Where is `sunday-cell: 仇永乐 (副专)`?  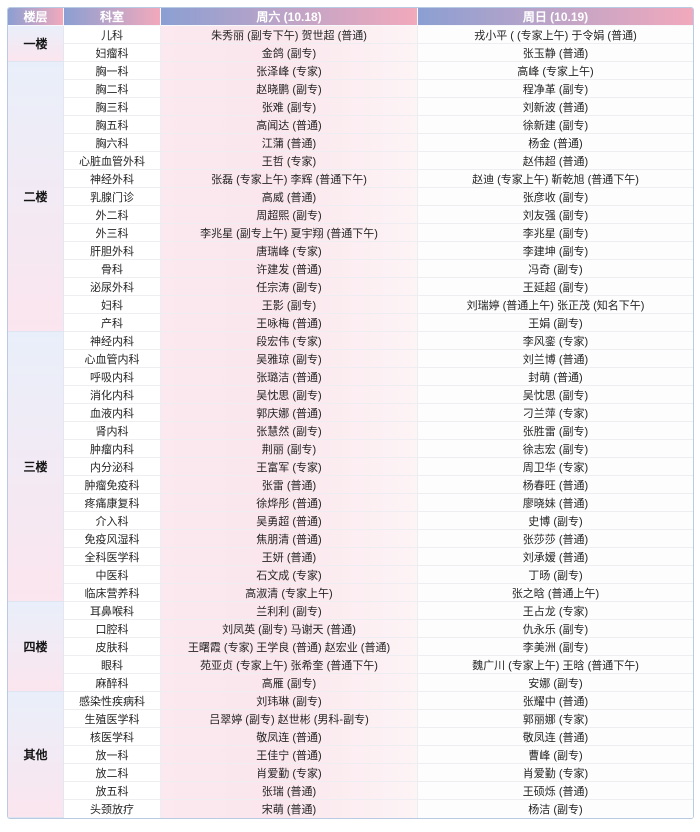 sunday-cell: 仇永乐 (副专) is located at coordinates (555, 629).